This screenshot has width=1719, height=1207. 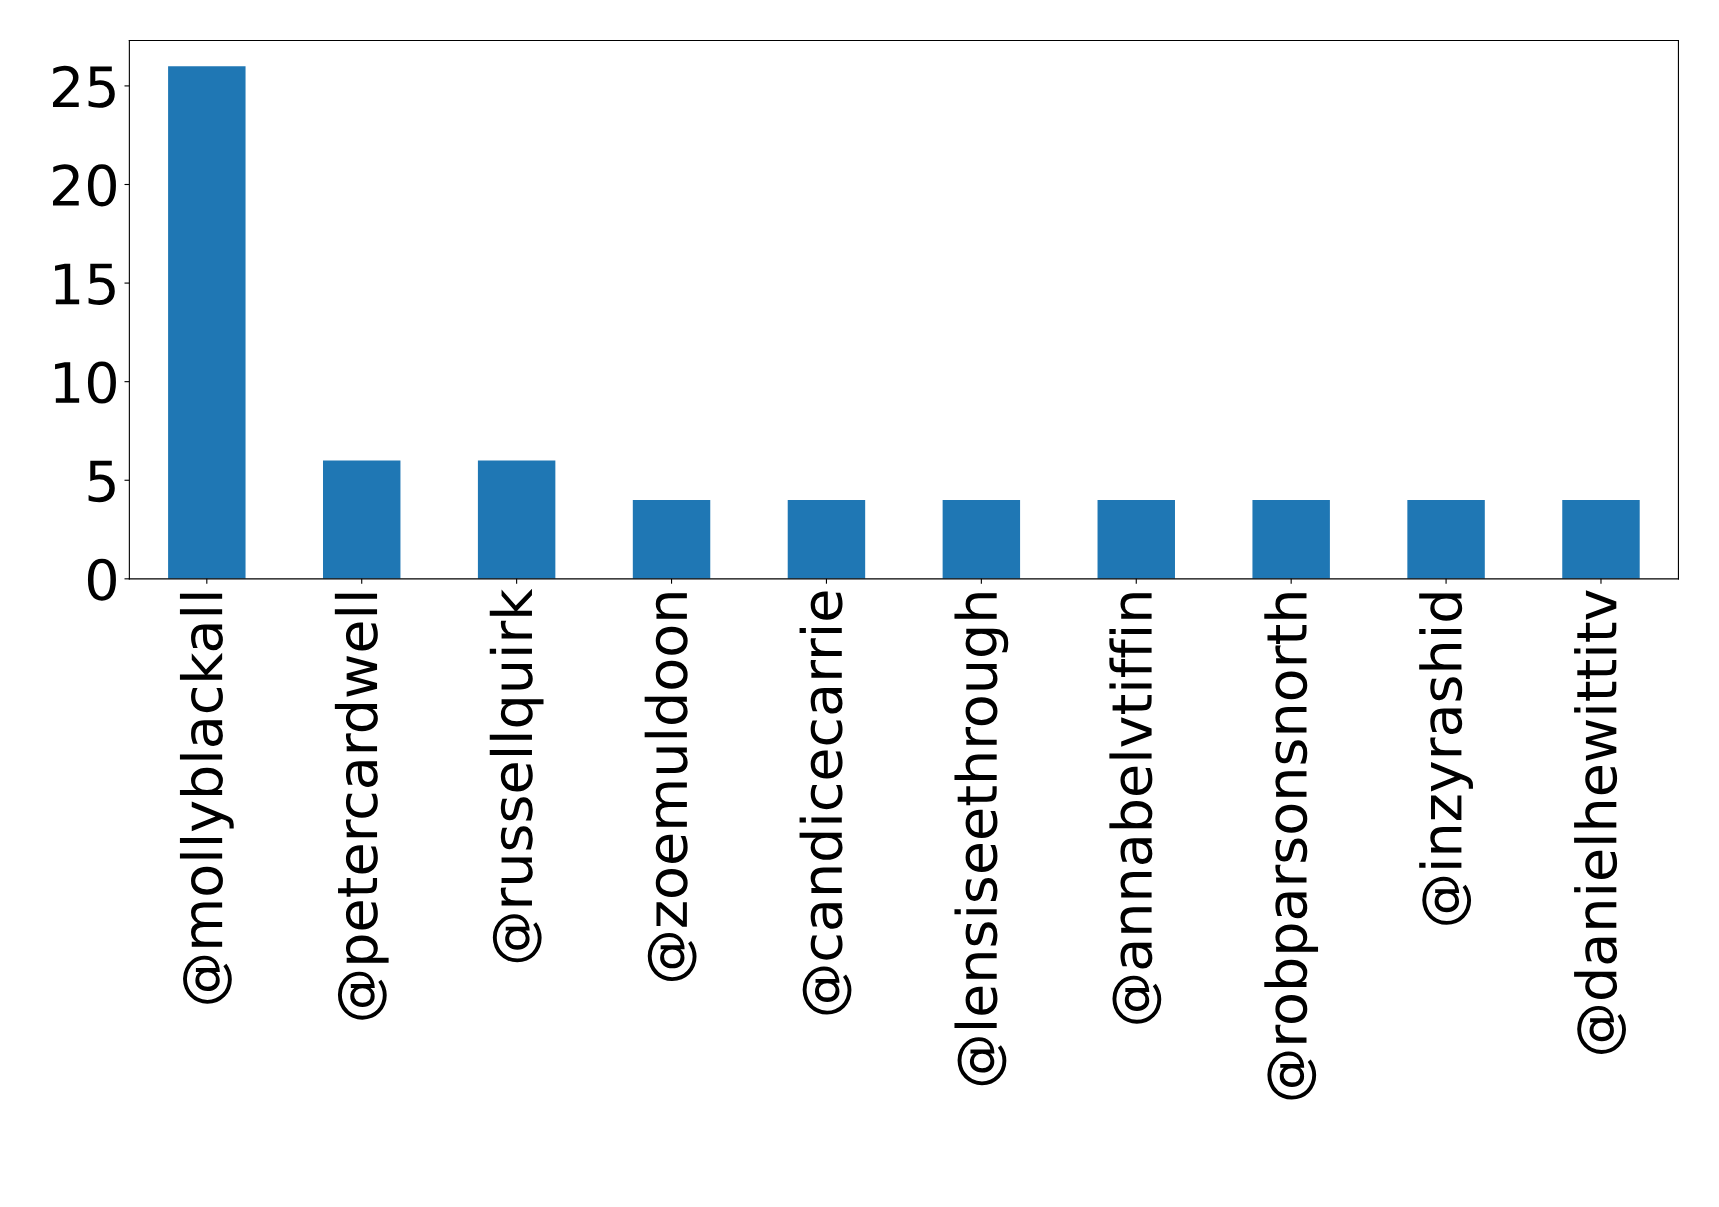 I want to click on y-tick-label: 10, so click(x=85, y=382).